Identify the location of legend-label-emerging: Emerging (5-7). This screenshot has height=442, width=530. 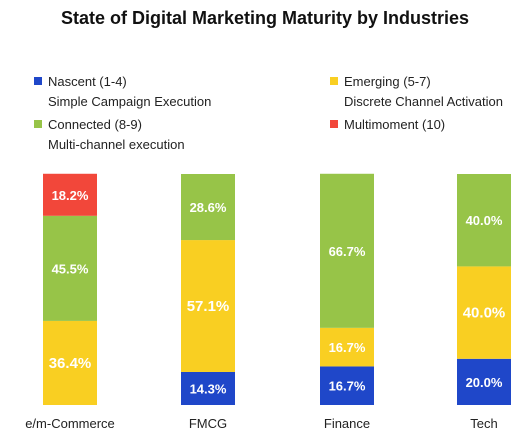
(387, 81).